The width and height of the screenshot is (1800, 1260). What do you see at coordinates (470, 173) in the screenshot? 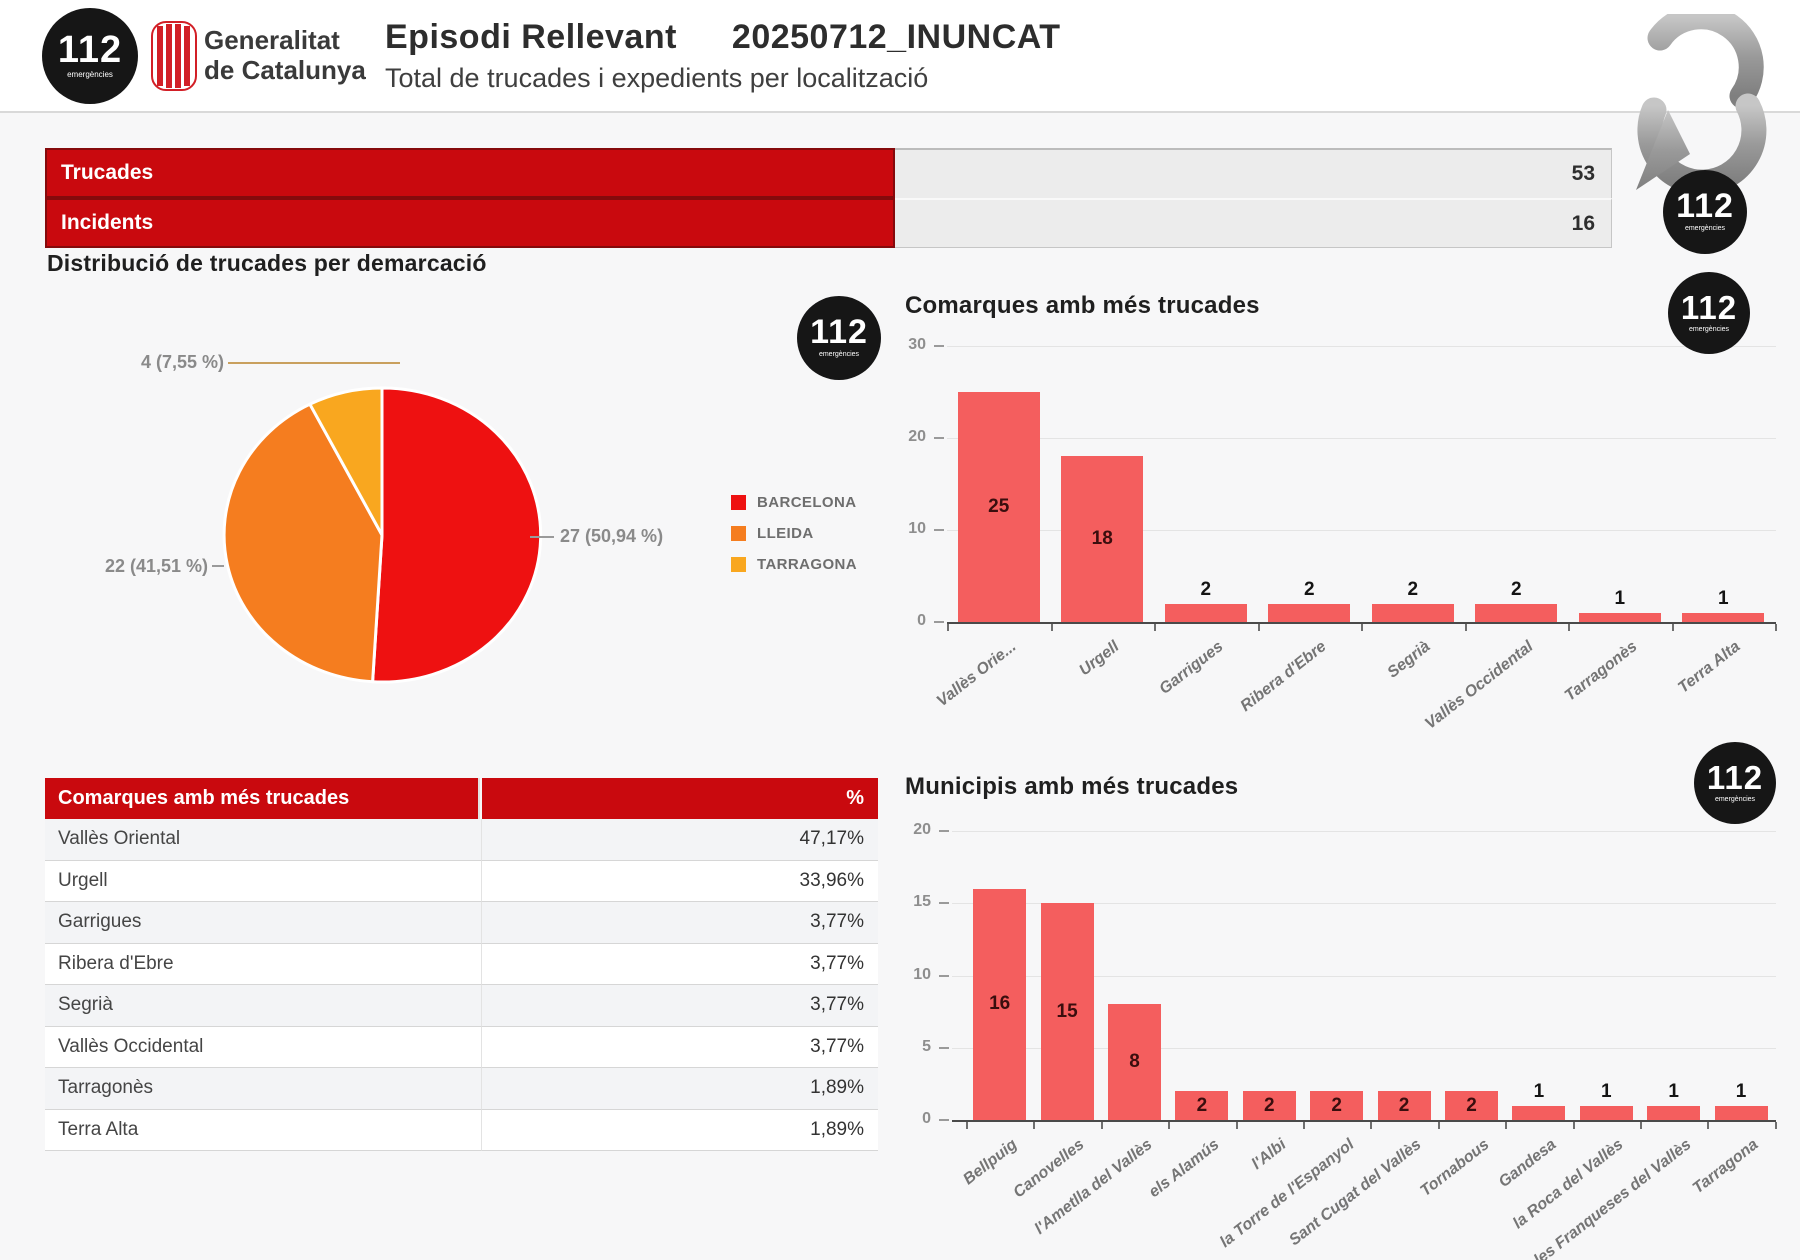
I see `summary-row-trucades-label: Trucades` at bounding box center [470, 173].